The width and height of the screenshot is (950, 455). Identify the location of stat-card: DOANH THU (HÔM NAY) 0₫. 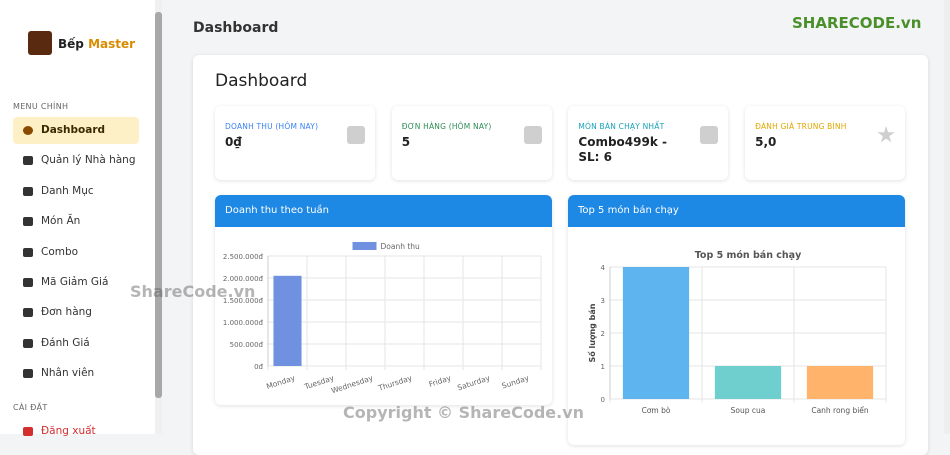
(295, 143).